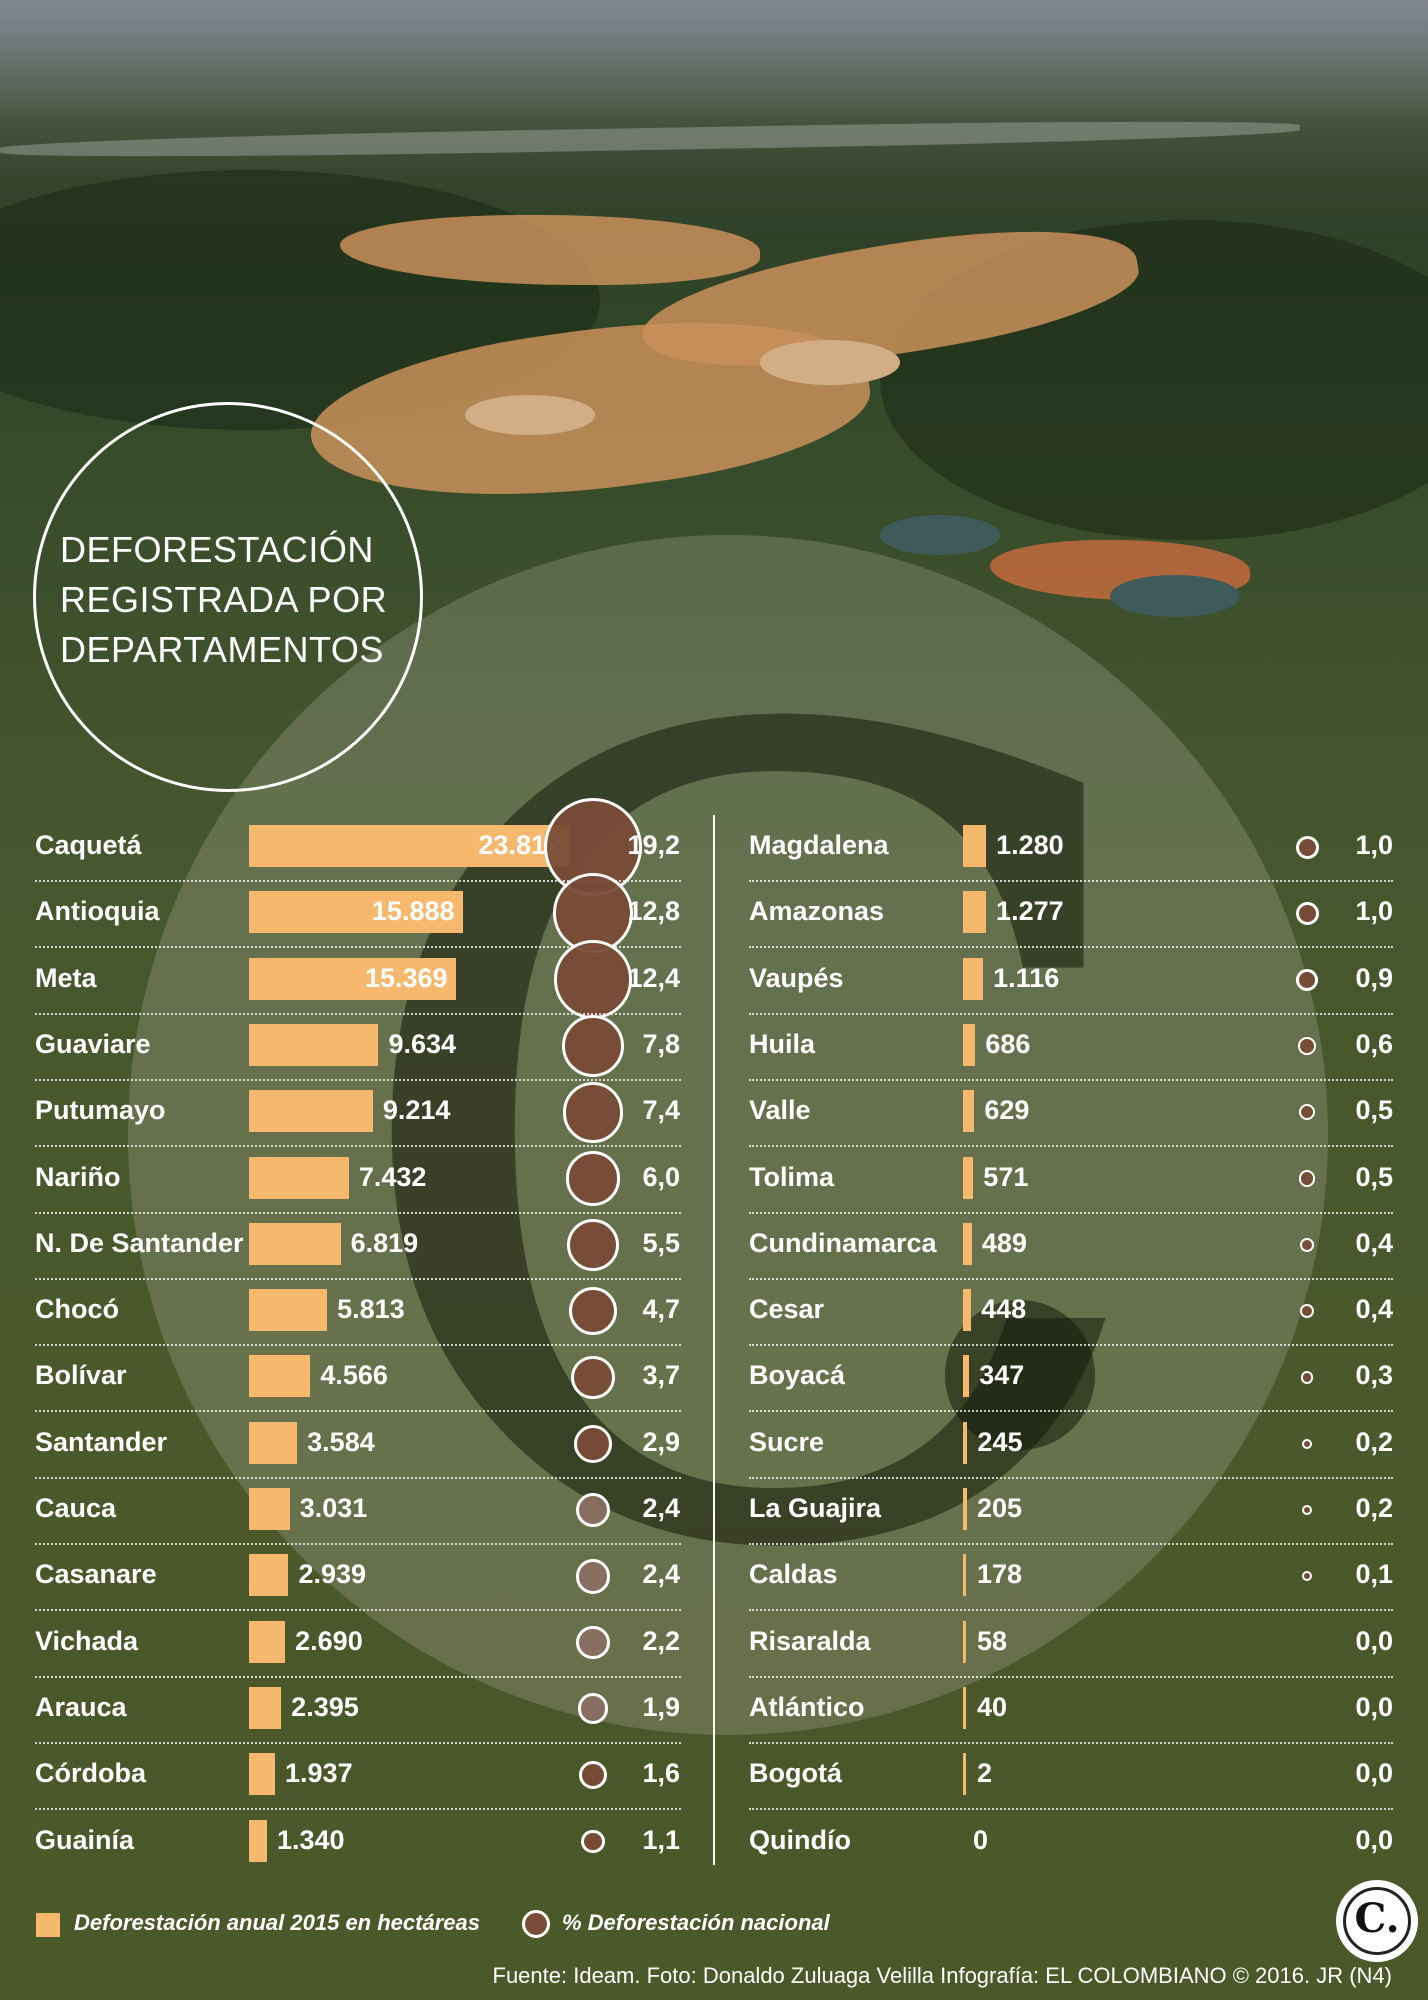  I want to click on bar-value: 15.369, so click(406, 977).